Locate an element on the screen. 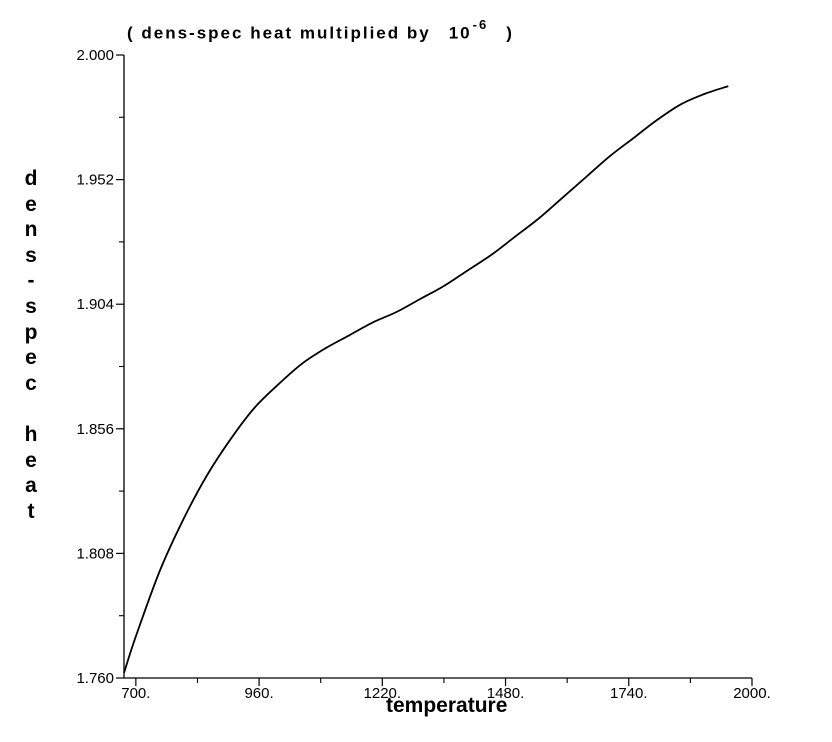 This screenshot has width=832, height=742. y-axis-label-char: h is located at coordinates (31, 434).